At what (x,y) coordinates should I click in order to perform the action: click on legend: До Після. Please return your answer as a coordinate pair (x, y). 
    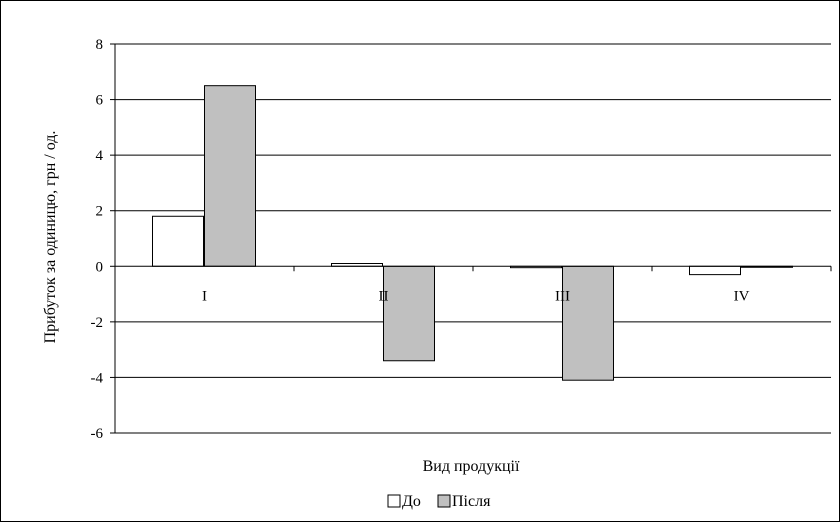
    Looking at the image, I should click on (439, 501).